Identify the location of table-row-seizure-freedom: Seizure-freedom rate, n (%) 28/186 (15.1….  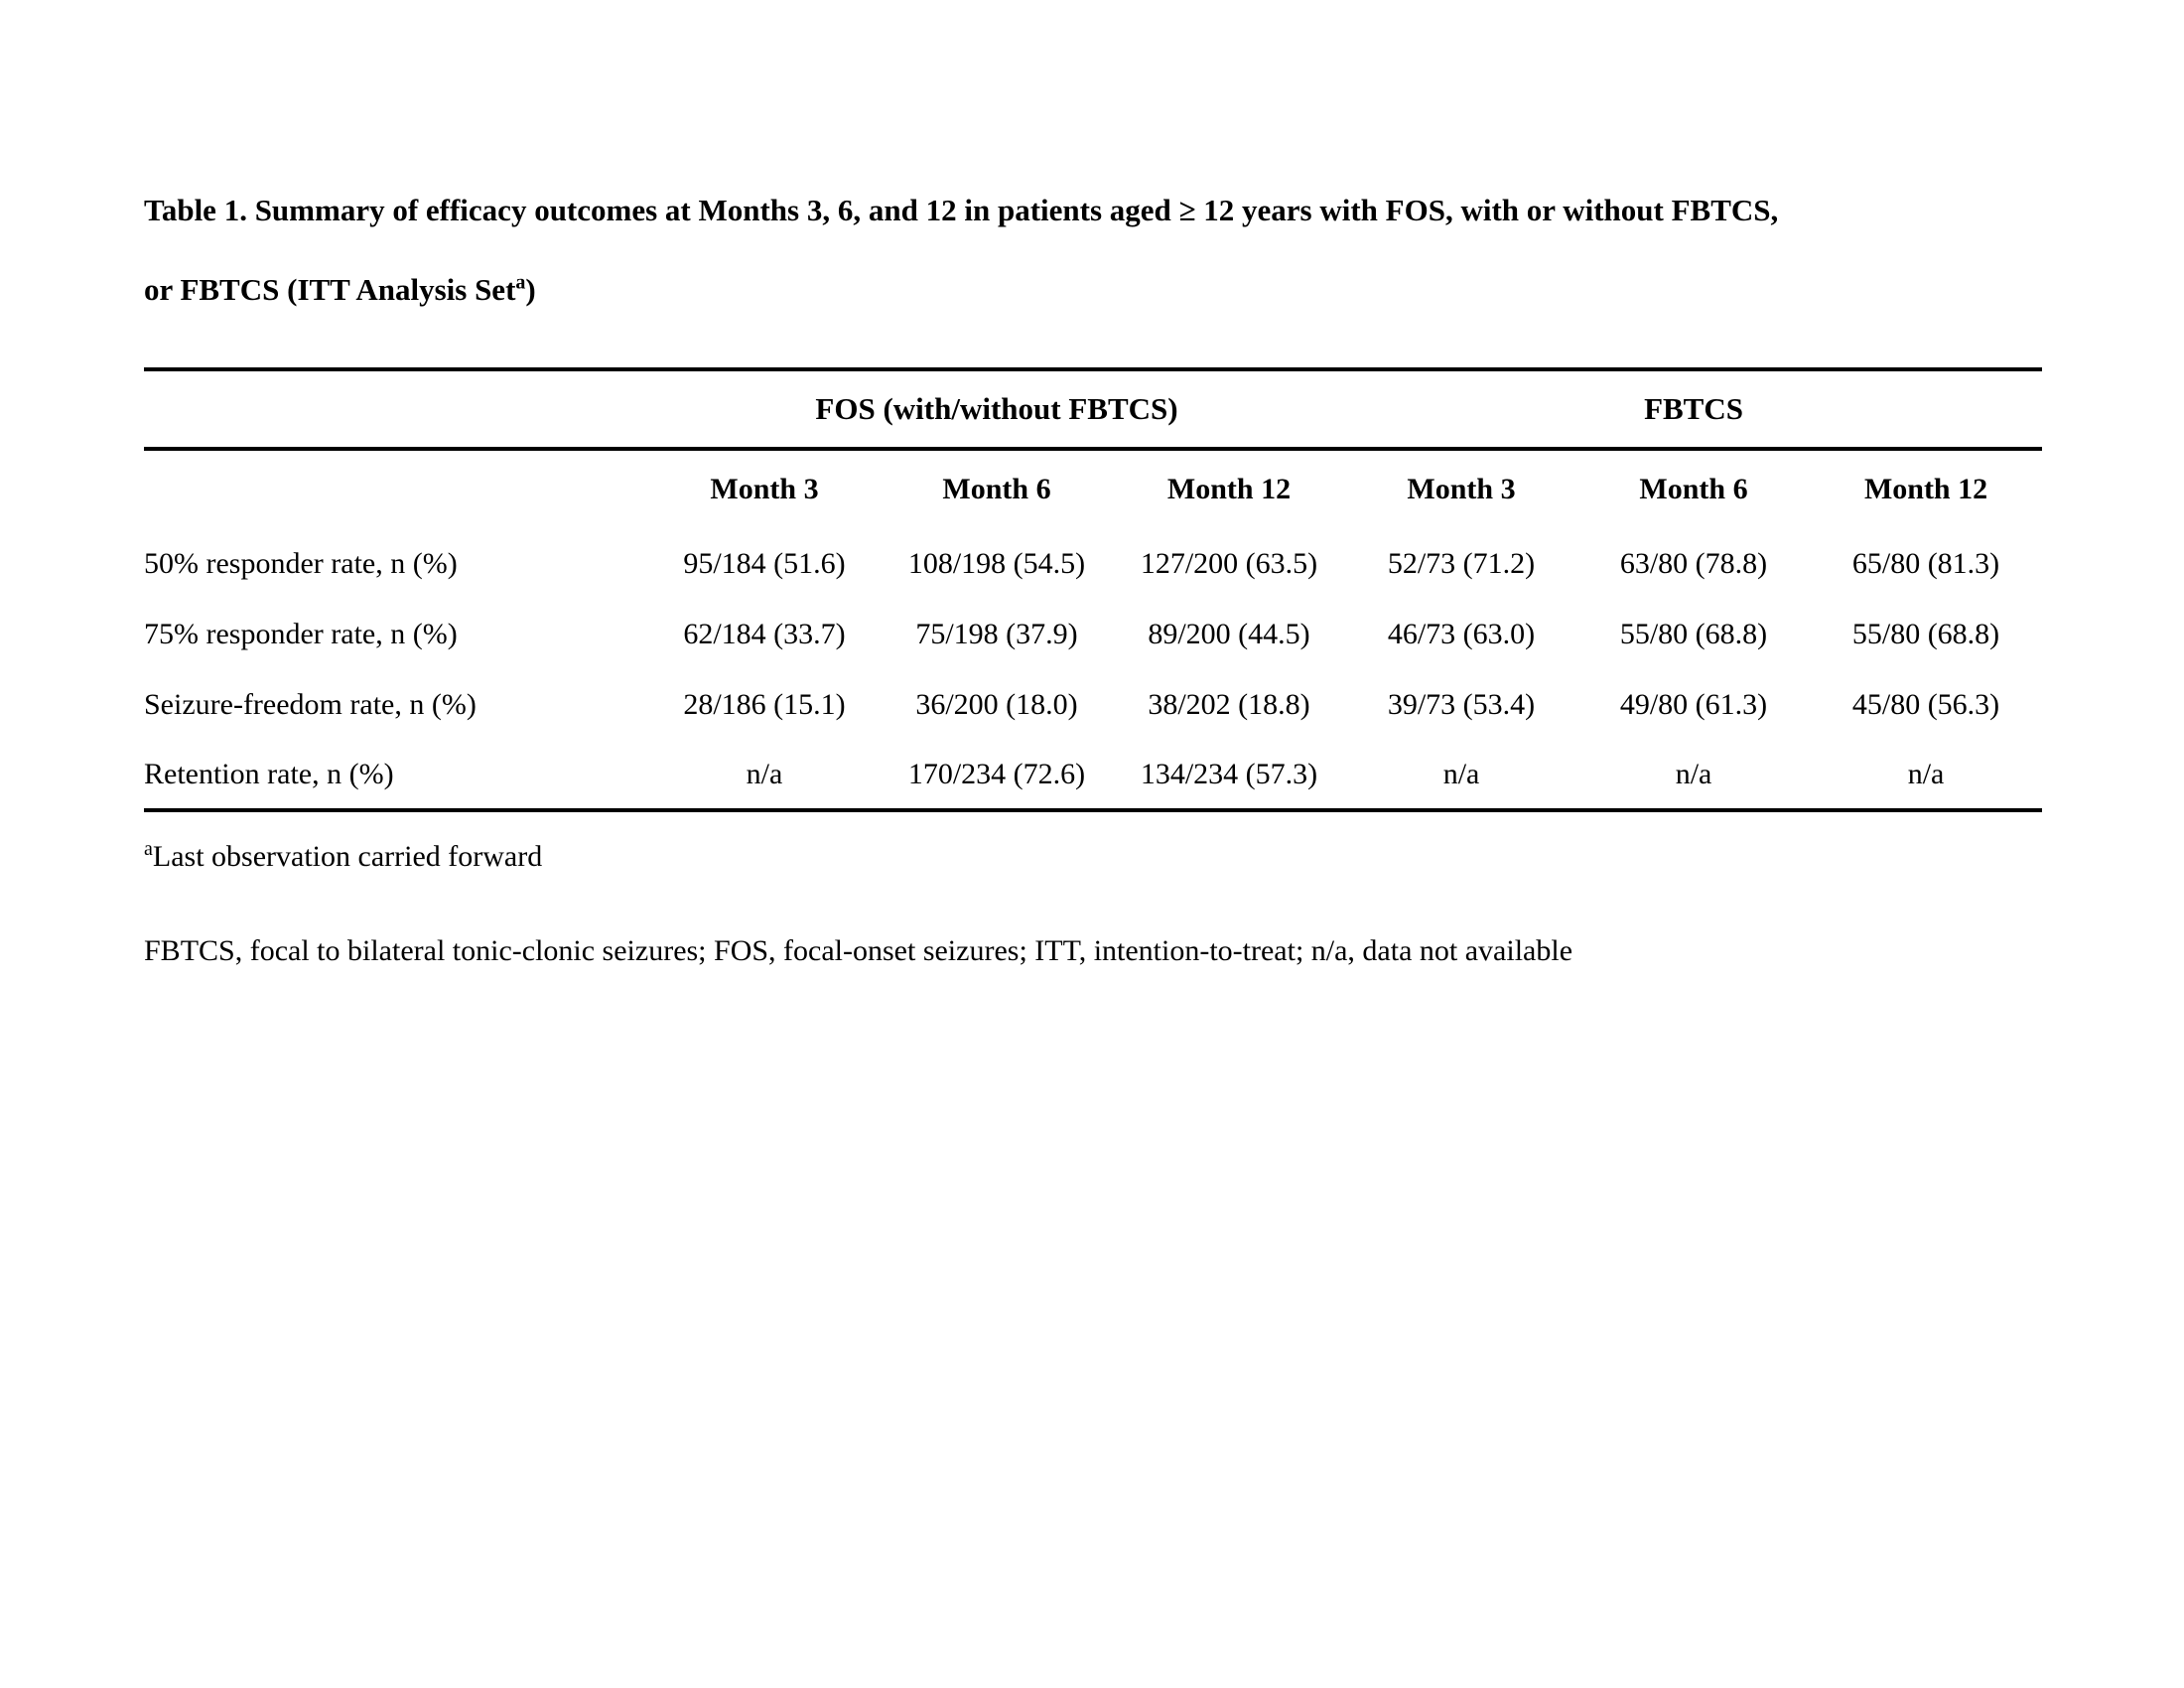
(1093, 704).